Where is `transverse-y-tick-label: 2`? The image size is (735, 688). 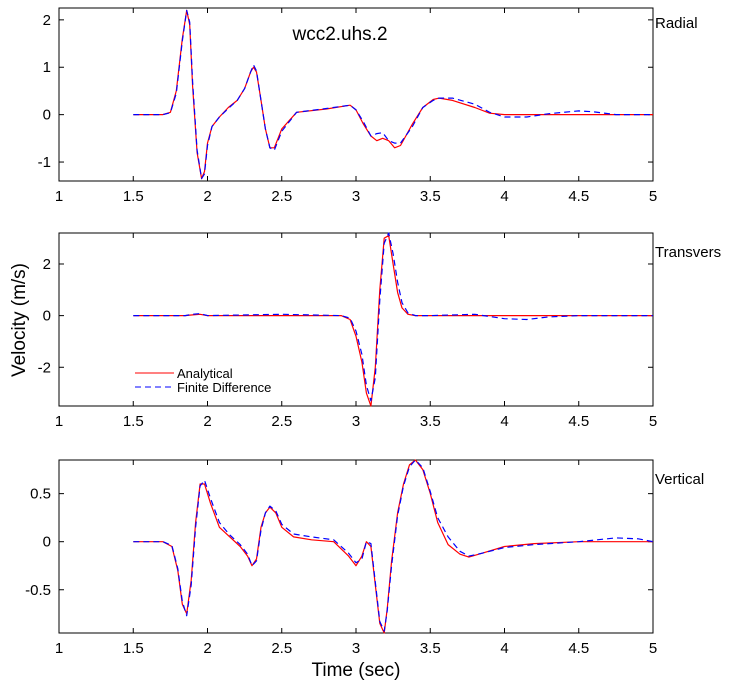 transverse-y-tick-label: 2 is located at coordinates (47, 264).